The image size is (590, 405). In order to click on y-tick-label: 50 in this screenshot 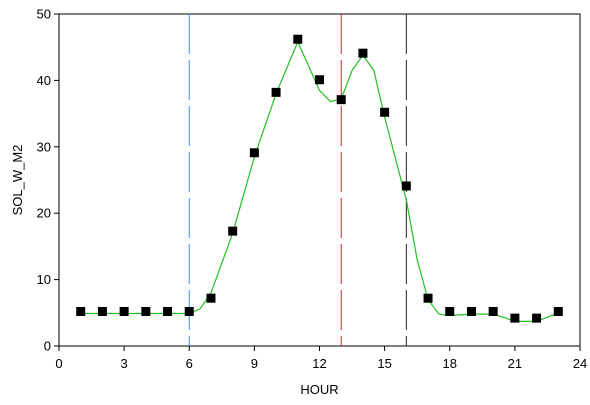, I will do `click(44, 14)`.